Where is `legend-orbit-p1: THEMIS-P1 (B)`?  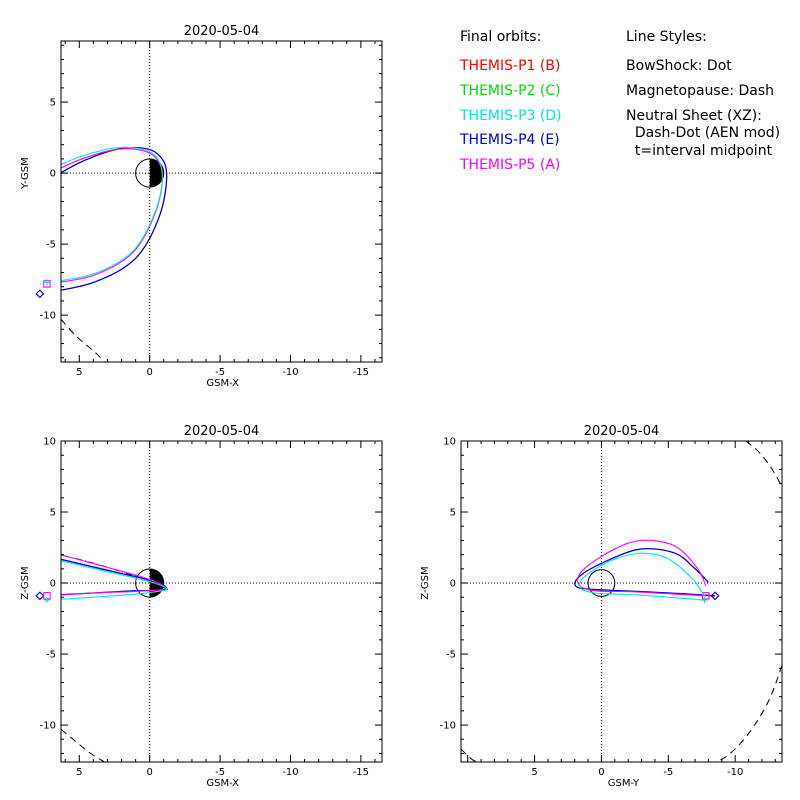
legend-orbit-p1: THEMIS-P1 (B) is located at coordinates (509, 66).